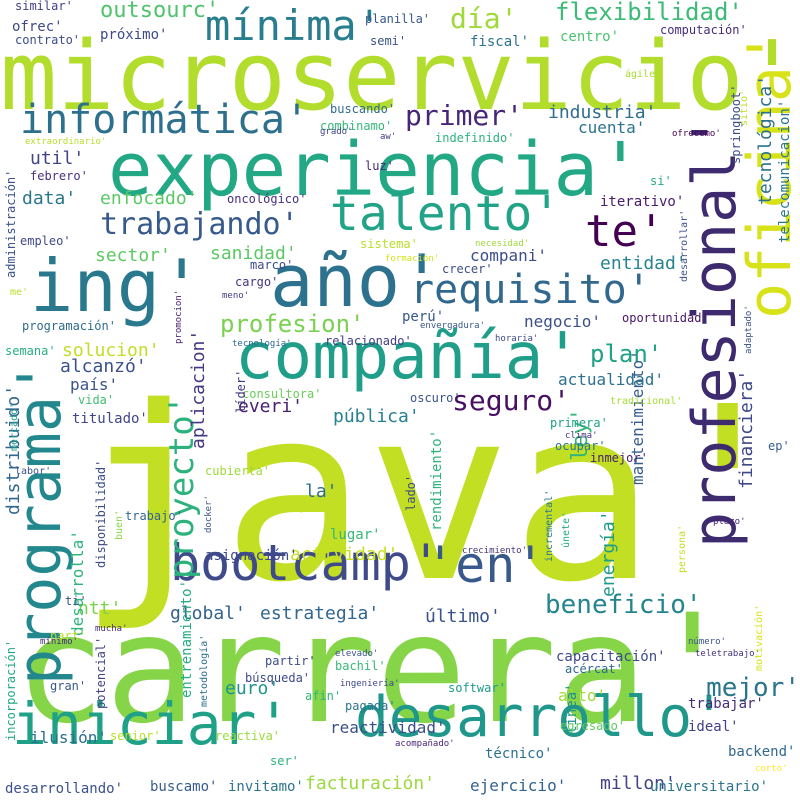 The image size is (800, 800). What do you see at coordinates (119, 524) in the screenshot?
I see `word-buen: buen'` at bounding box center [119, 524].